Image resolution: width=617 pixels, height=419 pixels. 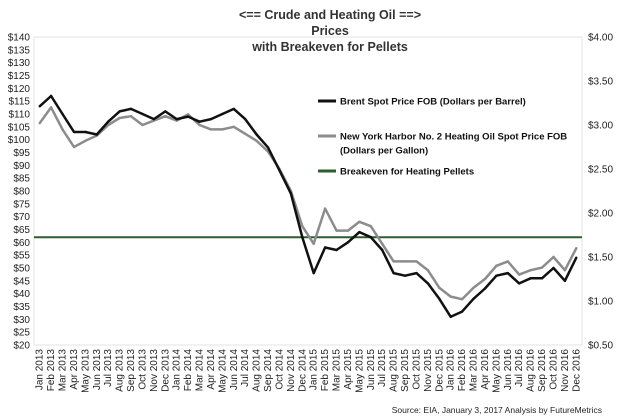 What do you see at coordinates (21, 294) in the screenshot?
I see `left-y-tick-label: $40` at bounding box center [21, 294].